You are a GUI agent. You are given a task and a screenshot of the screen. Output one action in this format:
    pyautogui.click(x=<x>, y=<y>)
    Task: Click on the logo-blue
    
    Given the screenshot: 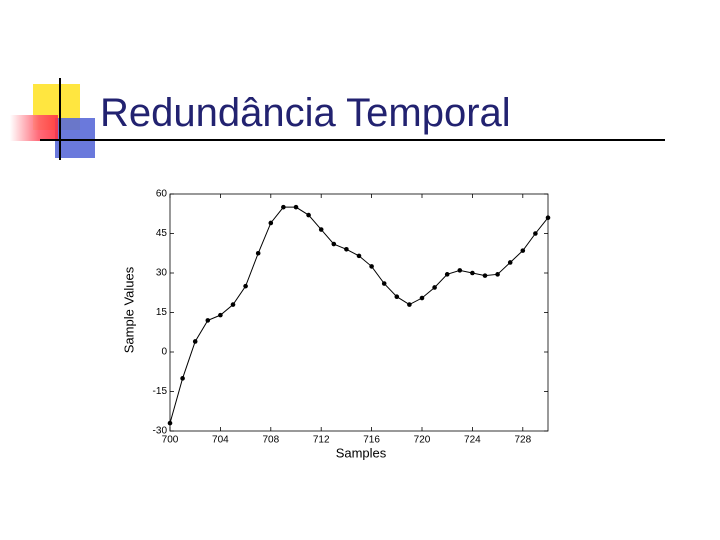 What is the action you would take?
    pyautogui.click(x=75, y=138)
    